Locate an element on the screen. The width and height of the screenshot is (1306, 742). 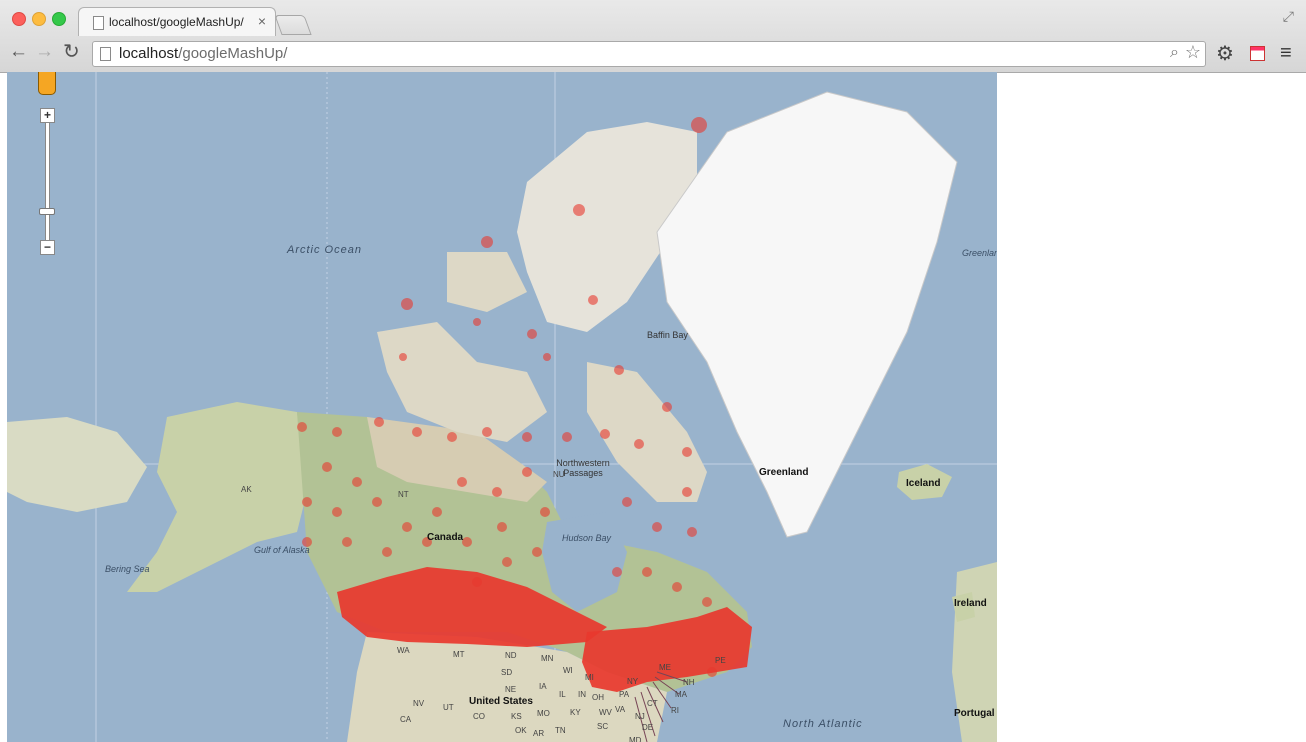
tab-close-icon: × is located at coordinates (261, 21).